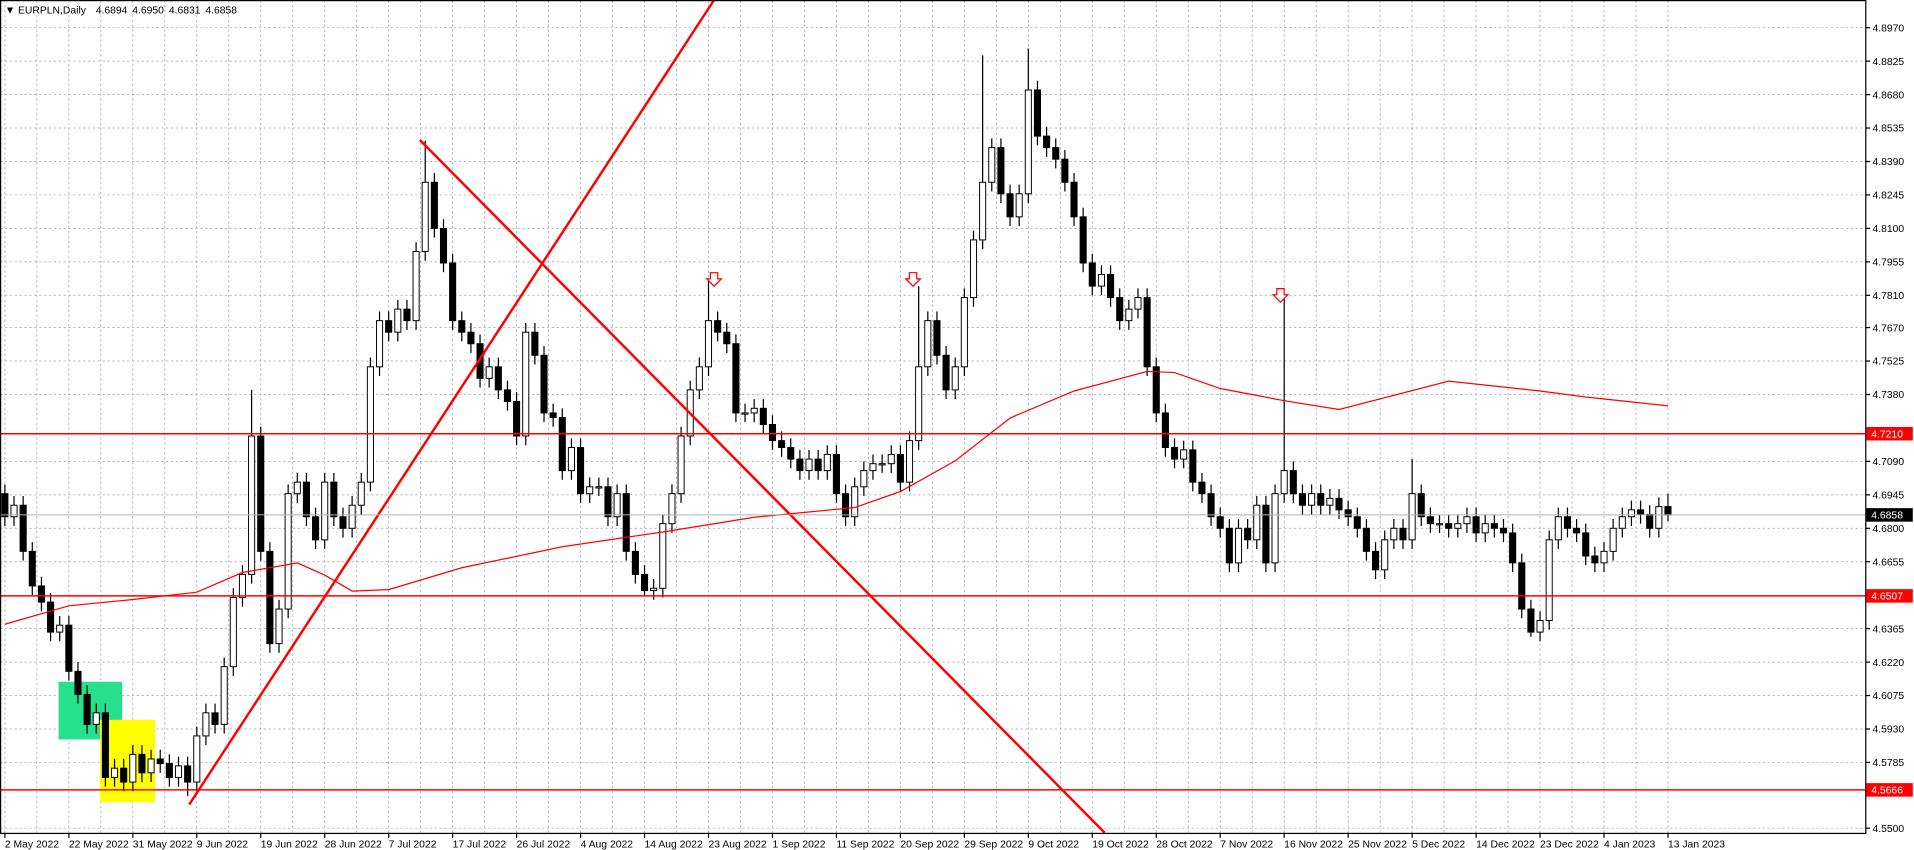 The height and width of the screenshot is (850, 1914). I want to click on level-label: 4.6507, so click(1887, 597).